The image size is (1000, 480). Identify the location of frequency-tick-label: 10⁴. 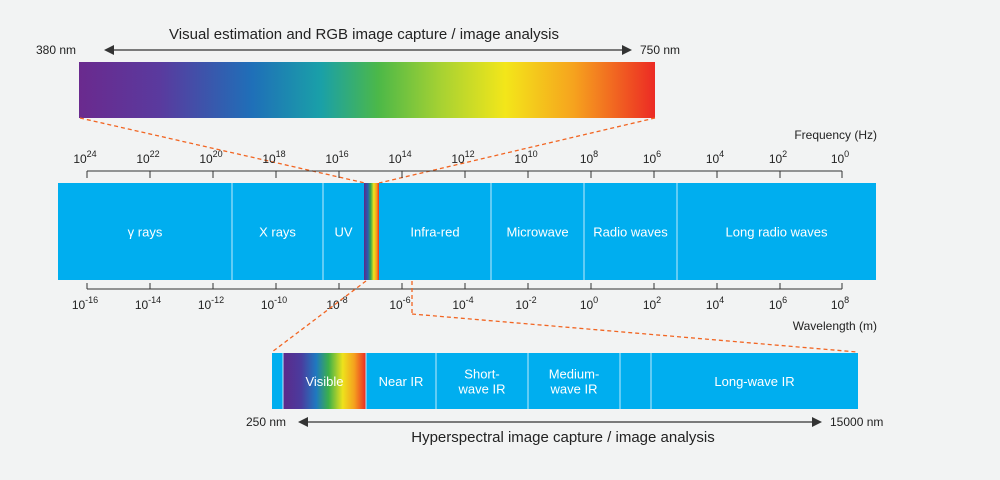
(715, 157).